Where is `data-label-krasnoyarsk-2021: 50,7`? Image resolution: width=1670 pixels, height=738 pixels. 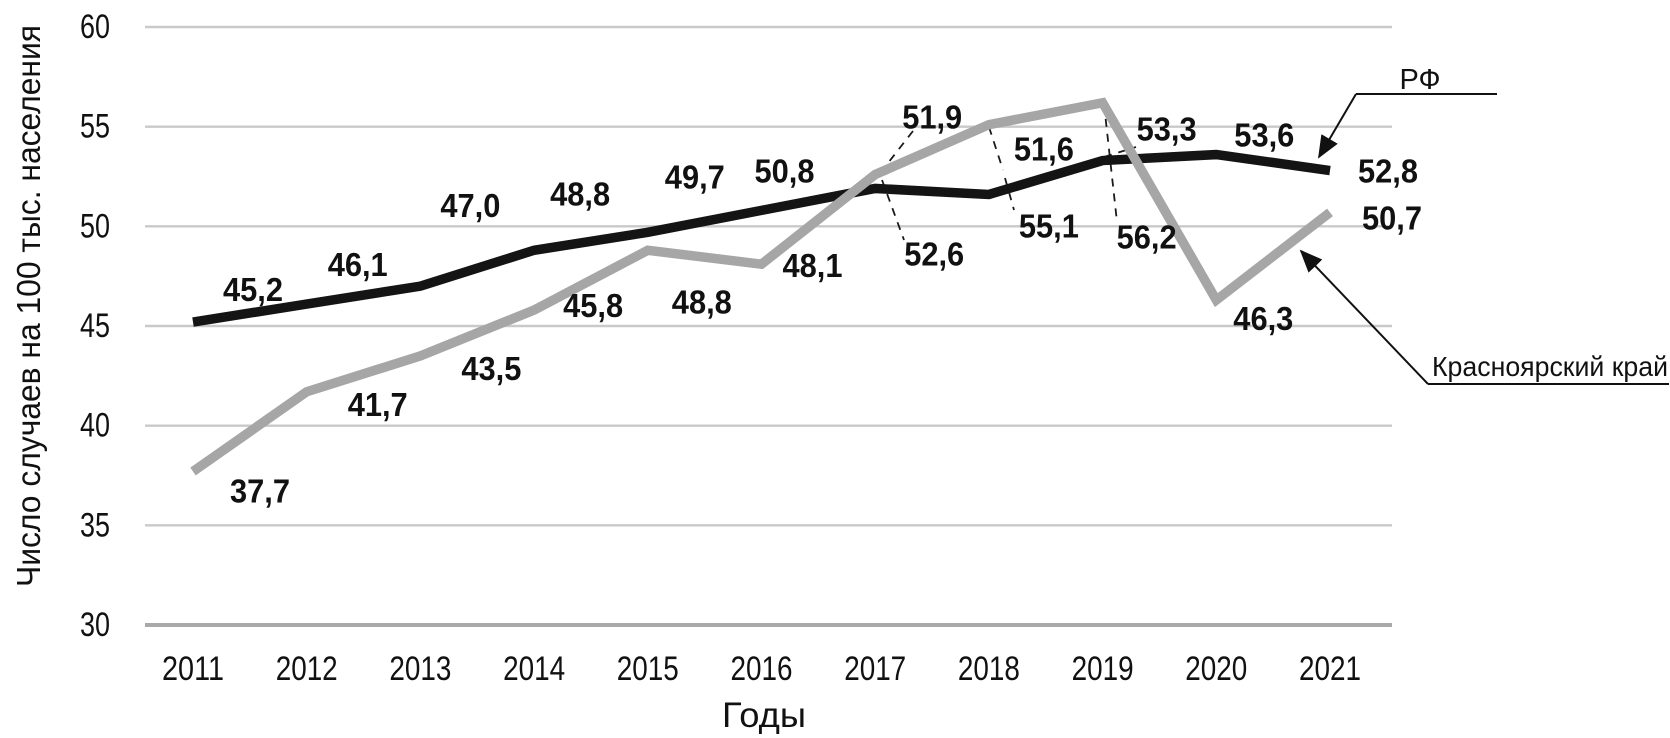
data-label-krasnoyarsk-2021: 50,7 is located at coordinates (1392, 217).